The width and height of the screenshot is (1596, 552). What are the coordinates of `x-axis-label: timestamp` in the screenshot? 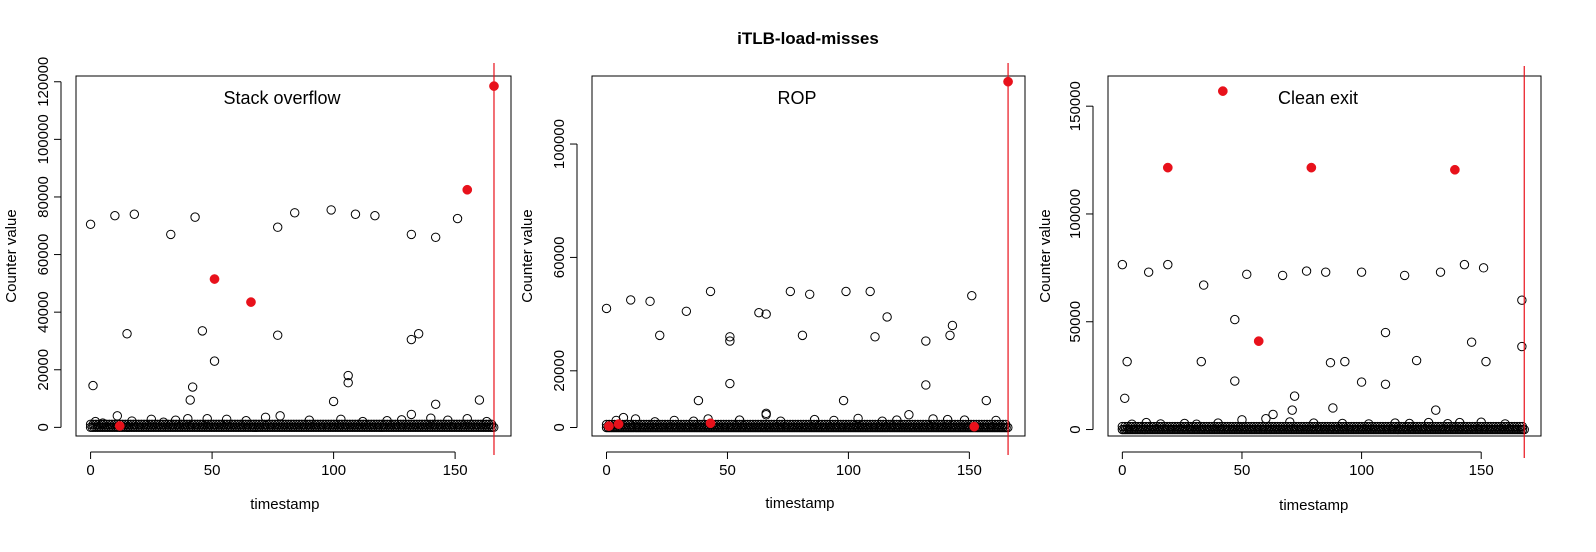 It's located at (1313, 505).